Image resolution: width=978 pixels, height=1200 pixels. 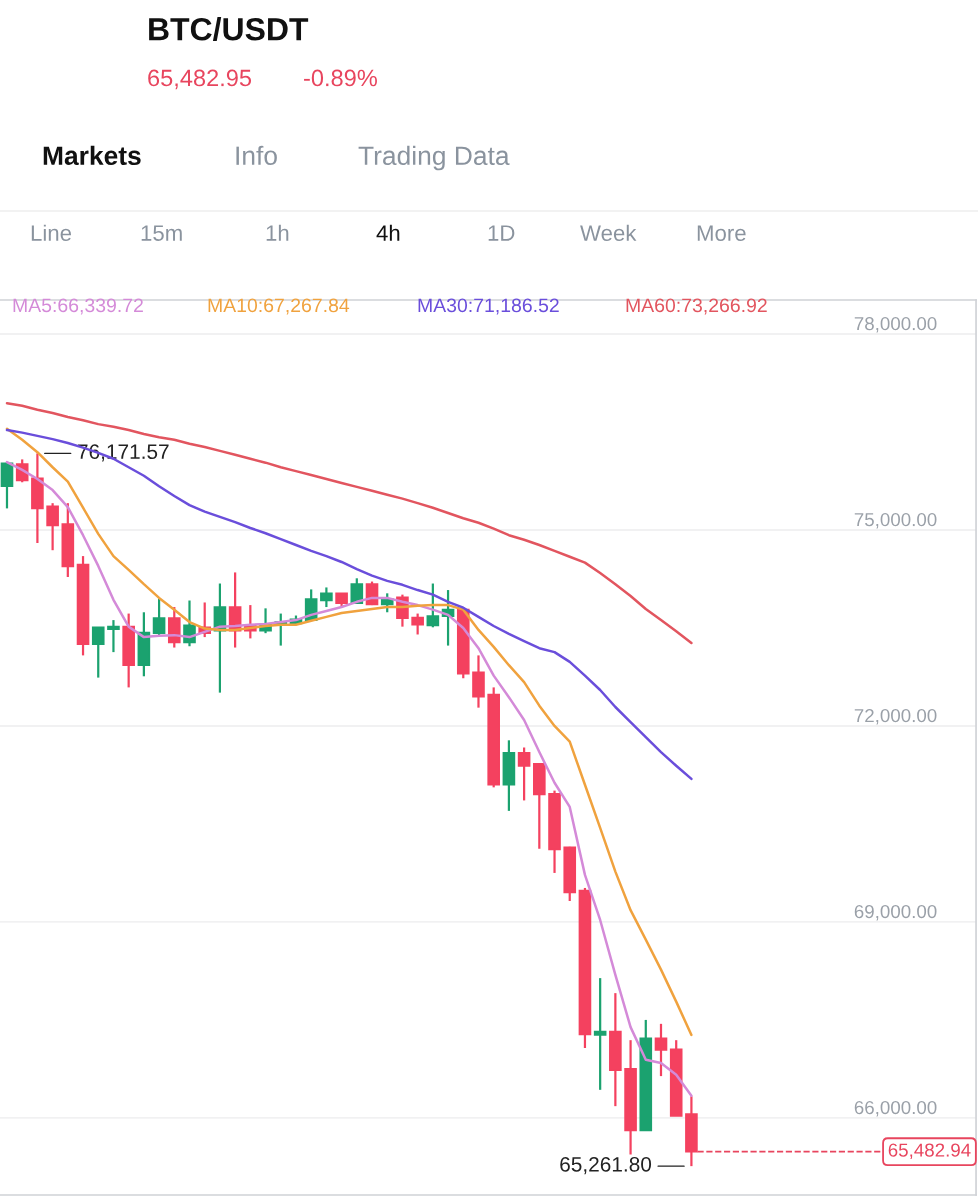 I want to click on text: Info, so click(x=256, y=155).